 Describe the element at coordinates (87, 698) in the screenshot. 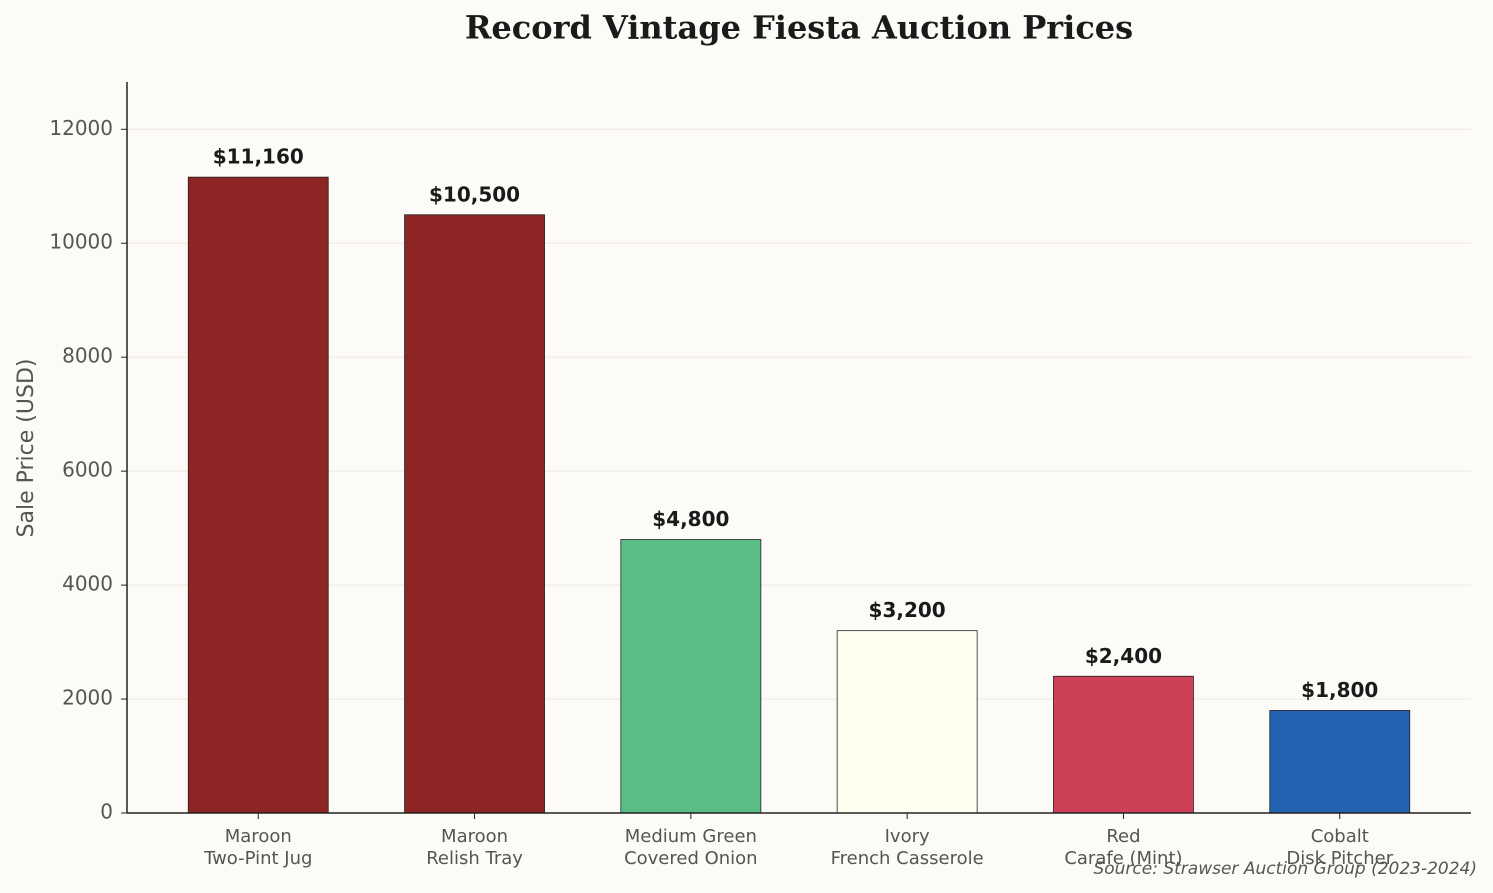

I see `y-tick-label: 2000` at that location.